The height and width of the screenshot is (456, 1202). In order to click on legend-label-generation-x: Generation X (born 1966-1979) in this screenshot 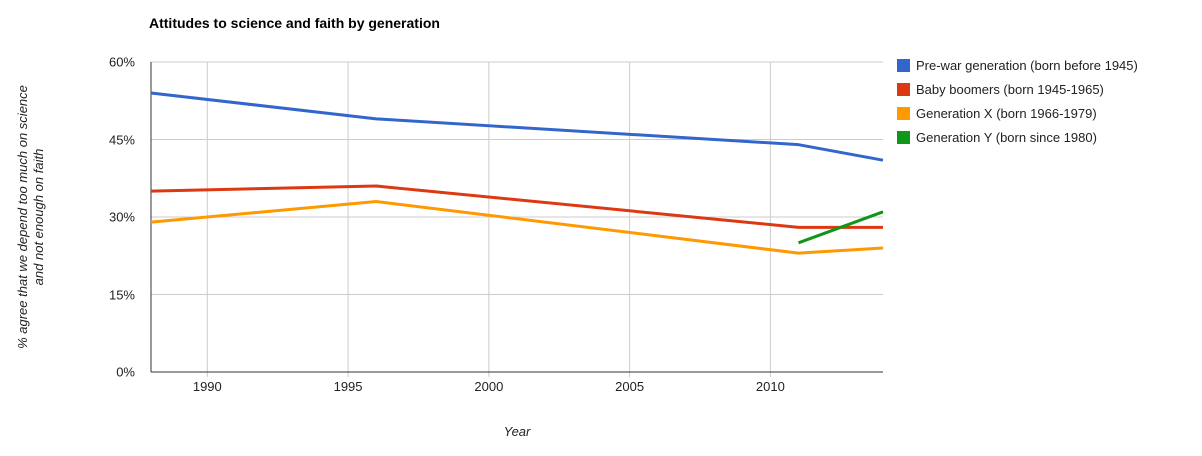, I will do `click(1006, 113)`.